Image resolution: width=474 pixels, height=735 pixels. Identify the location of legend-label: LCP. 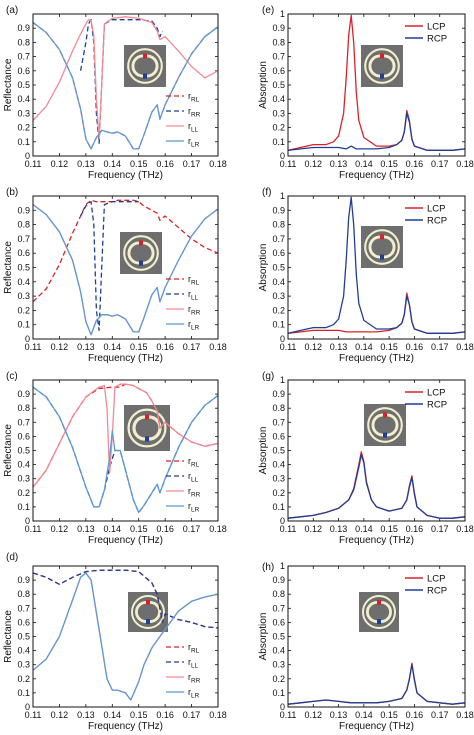
(436, 393).